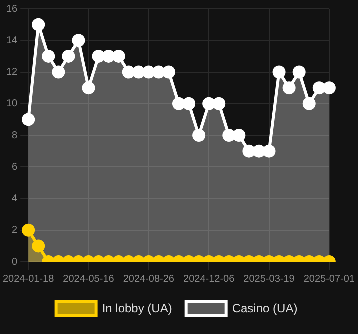 Image resolution: width=358 pixels, height=334 pixels. I want to click on y-tick-label: 8, so click(15, 136).